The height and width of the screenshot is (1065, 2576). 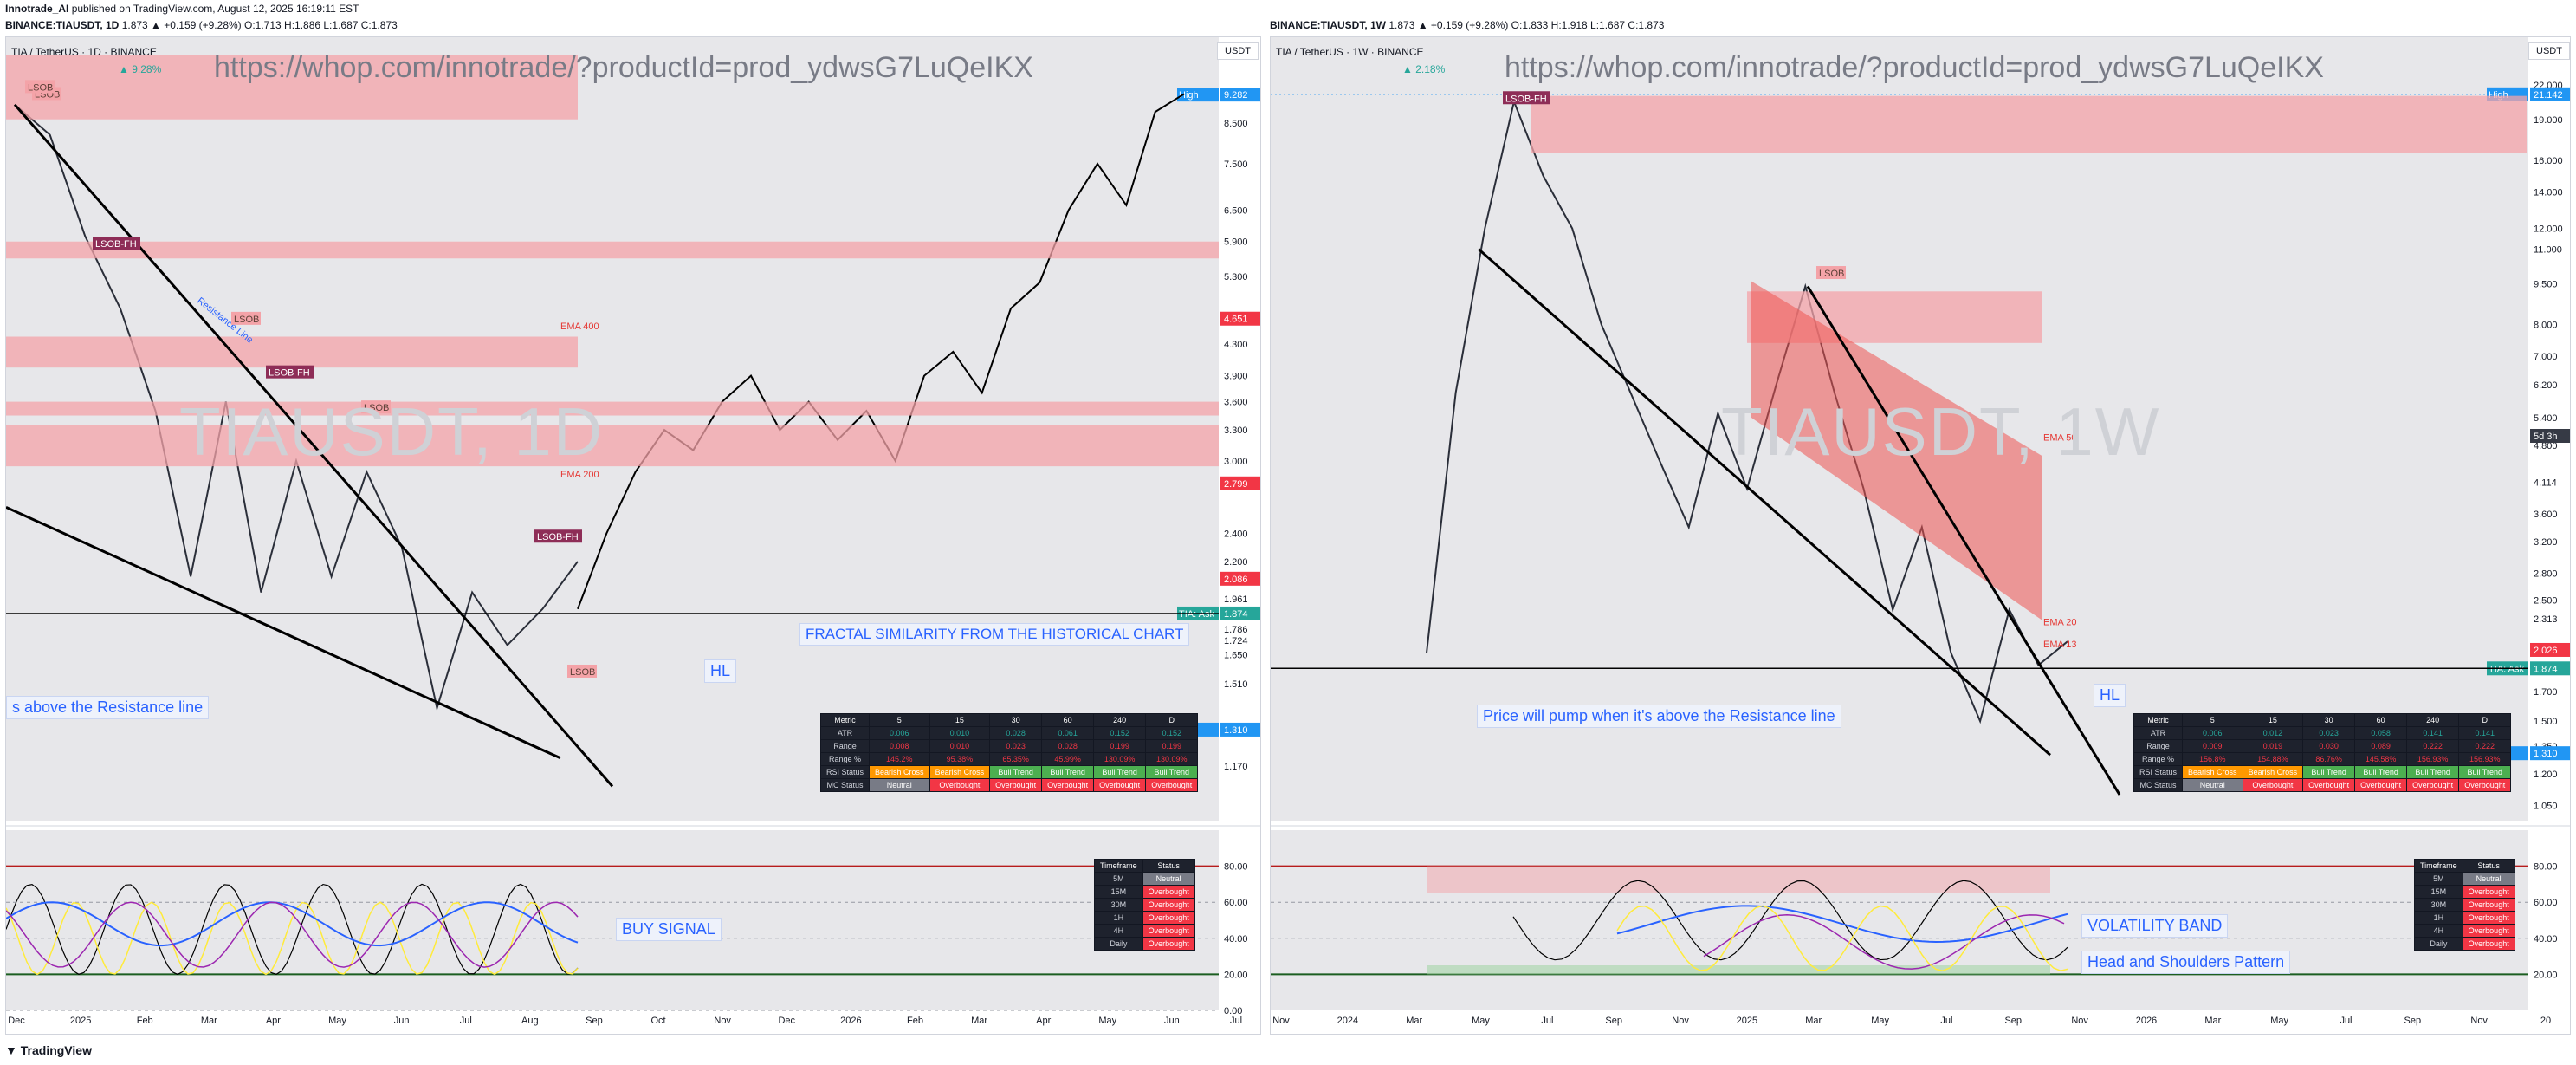 What do you see at coordinates (722, 1021) in the screenshot?
I see `x-tick-label: Nov` at bounding box center [722, 1021].